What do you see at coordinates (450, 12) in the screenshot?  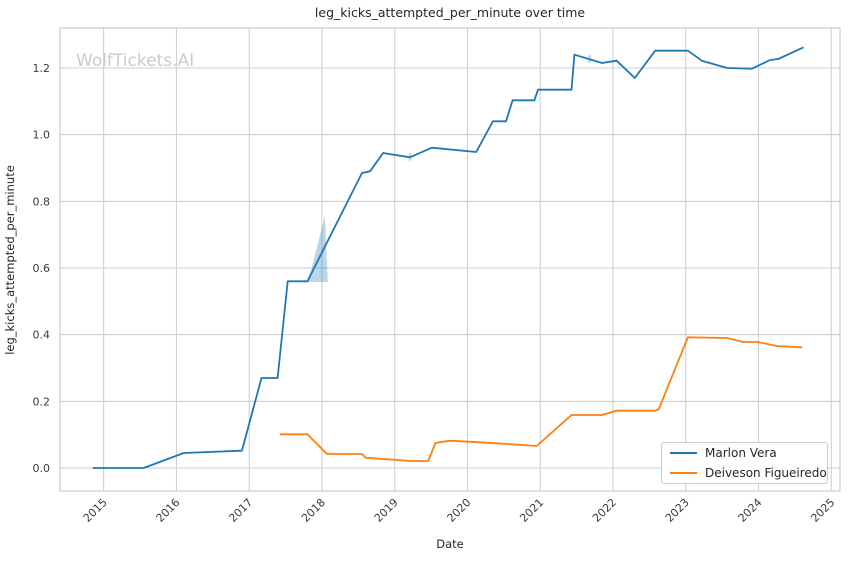 I see `chart-title: leg_kicks_attempted_per_minute over time` at bounding box center [450, 12].